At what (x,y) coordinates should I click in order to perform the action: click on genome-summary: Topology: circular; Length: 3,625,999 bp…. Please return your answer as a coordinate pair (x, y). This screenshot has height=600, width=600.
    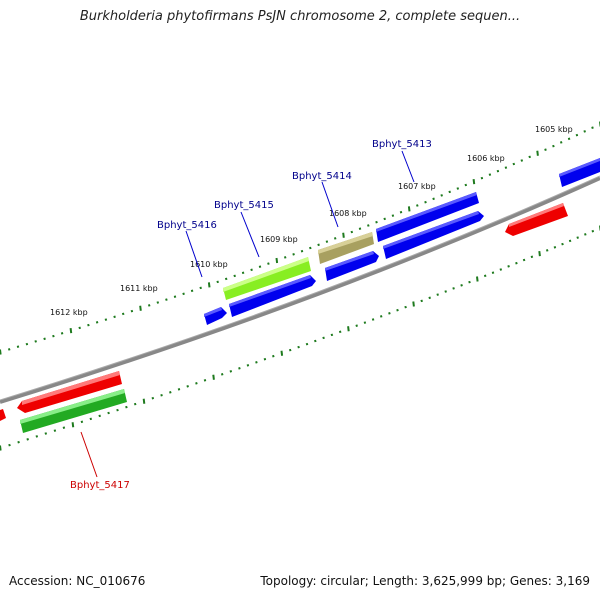
    Looking at the image, I should click on (425, 581).